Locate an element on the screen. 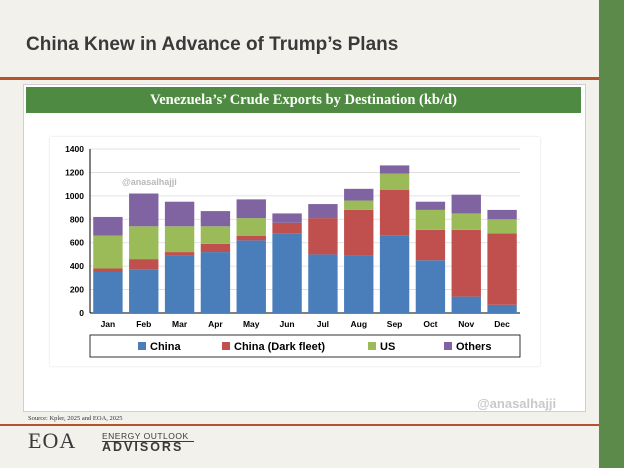 Image resolution: width=624 pixels, height=468 pixels. slide-watermark: @anasalhajji is located at coordinates (517, 403).